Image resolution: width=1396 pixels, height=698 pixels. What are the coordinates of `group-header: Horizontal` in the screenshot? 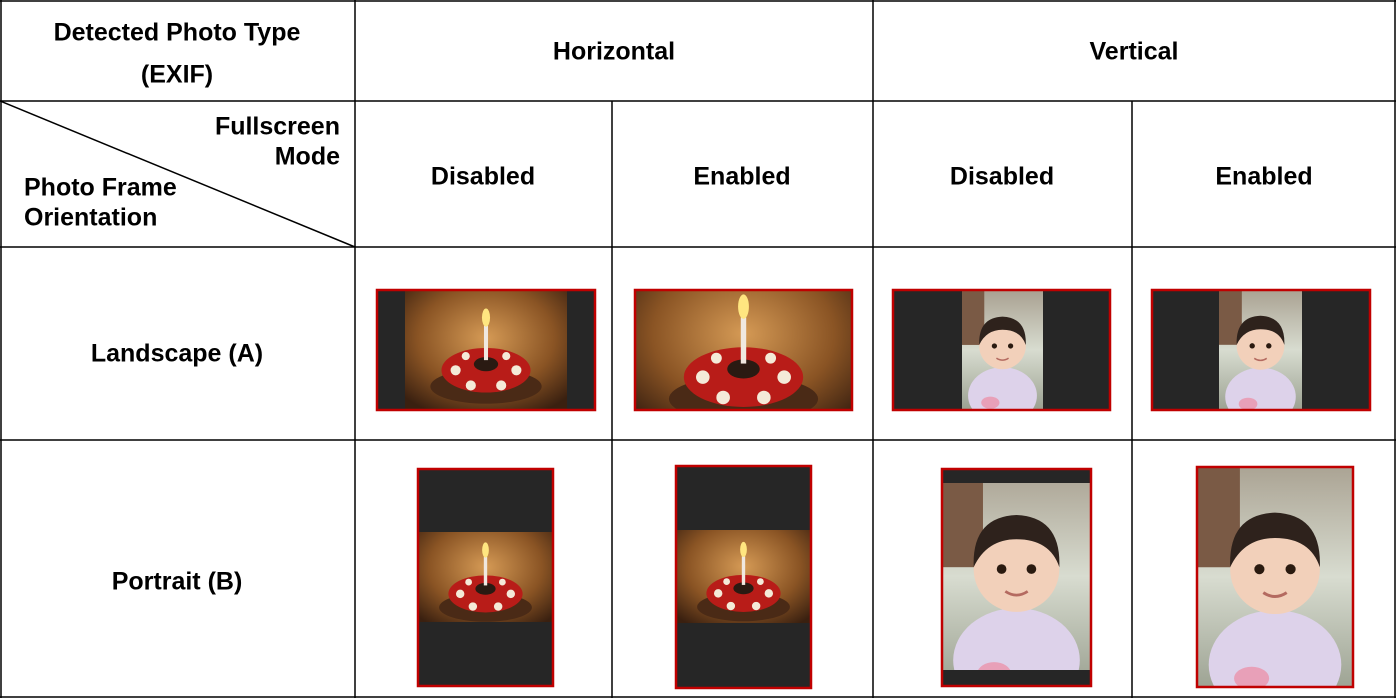 It's located at (614, 52).